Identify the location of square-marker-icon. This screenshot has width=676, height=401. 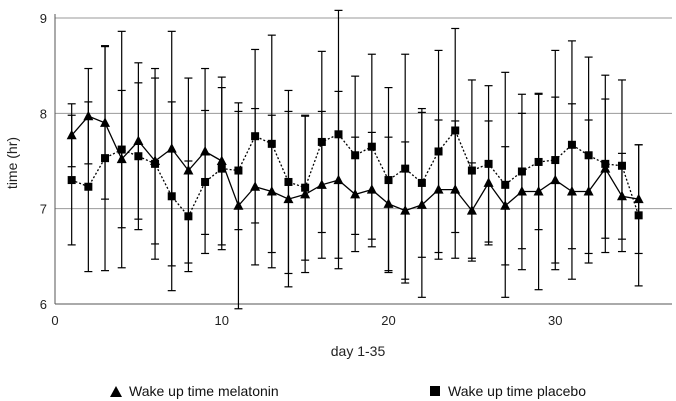
(435, 391).